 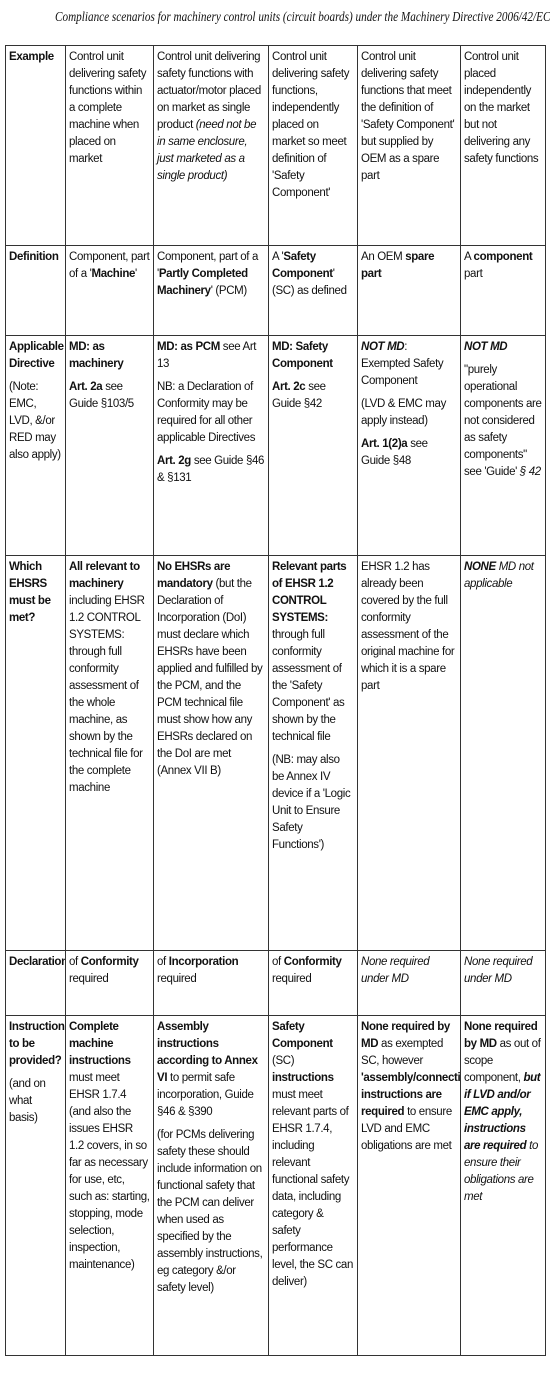 I want to click on paragraph: NOT MD: Exempted Safety Component, so click(x=409, y=364).